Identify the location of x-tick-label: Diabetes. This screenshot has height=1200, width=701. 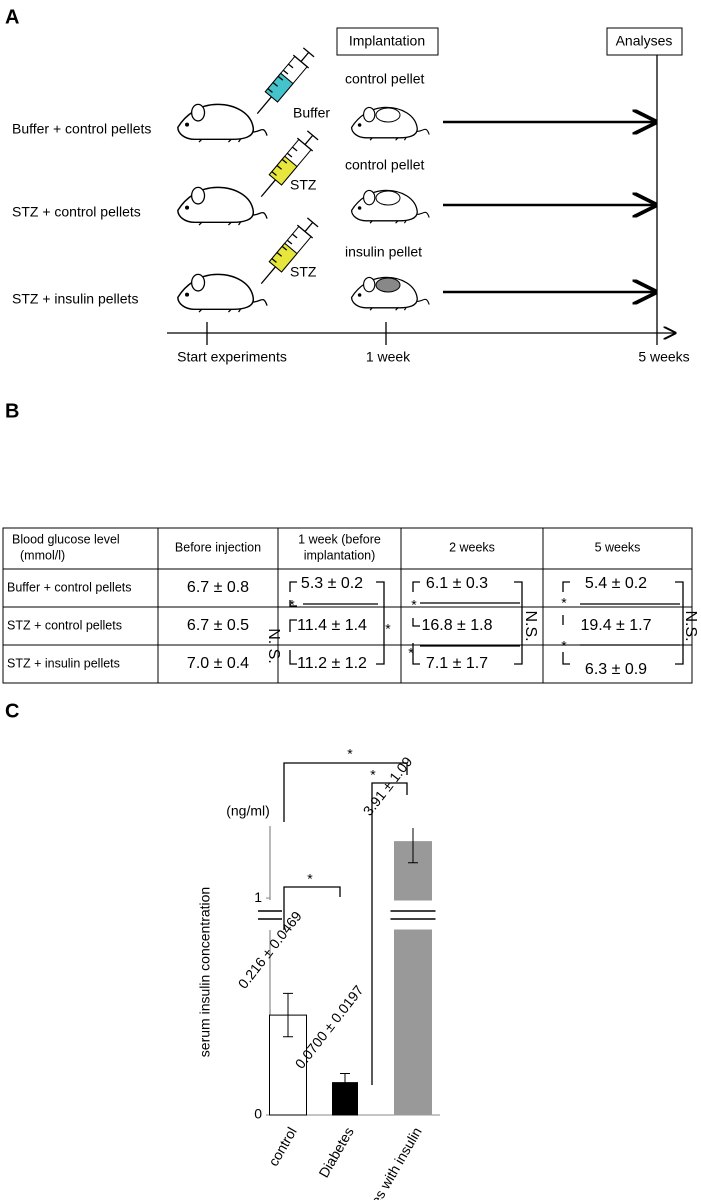
(335, 1152).